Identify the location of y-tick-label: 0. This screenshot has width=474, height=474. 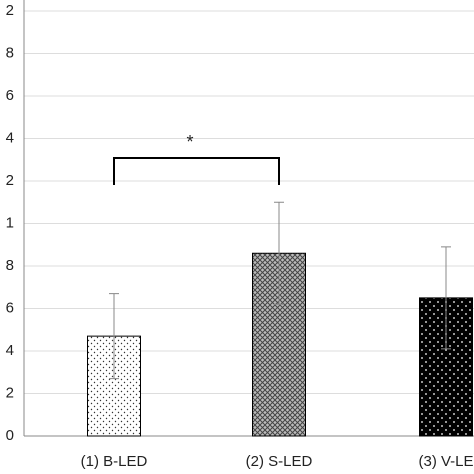
(10, 435).